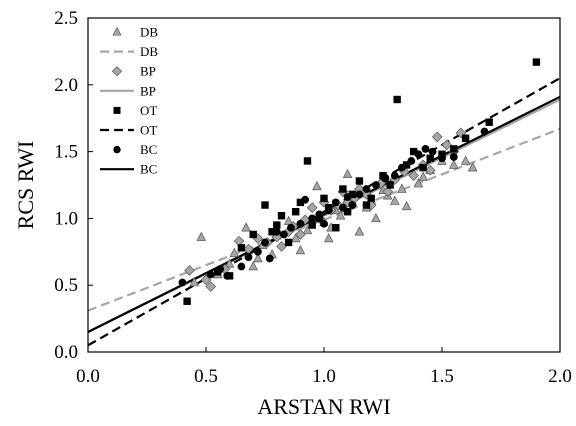  Describe the element at coordinates (117, 110) in the screenshot. I see `legend-marker-ot` at that location.